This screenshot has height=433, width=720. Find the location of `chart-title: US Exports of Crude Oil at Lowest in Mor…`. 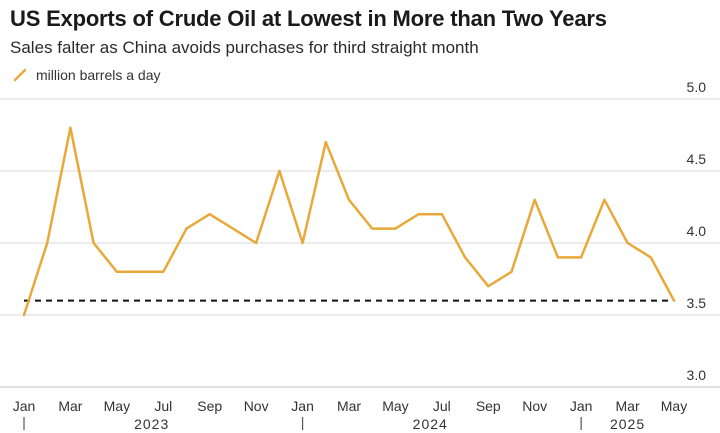

chart-title: US Exports of Crude Oil at Lowest in Mor… is located at coordinates (308, 18).